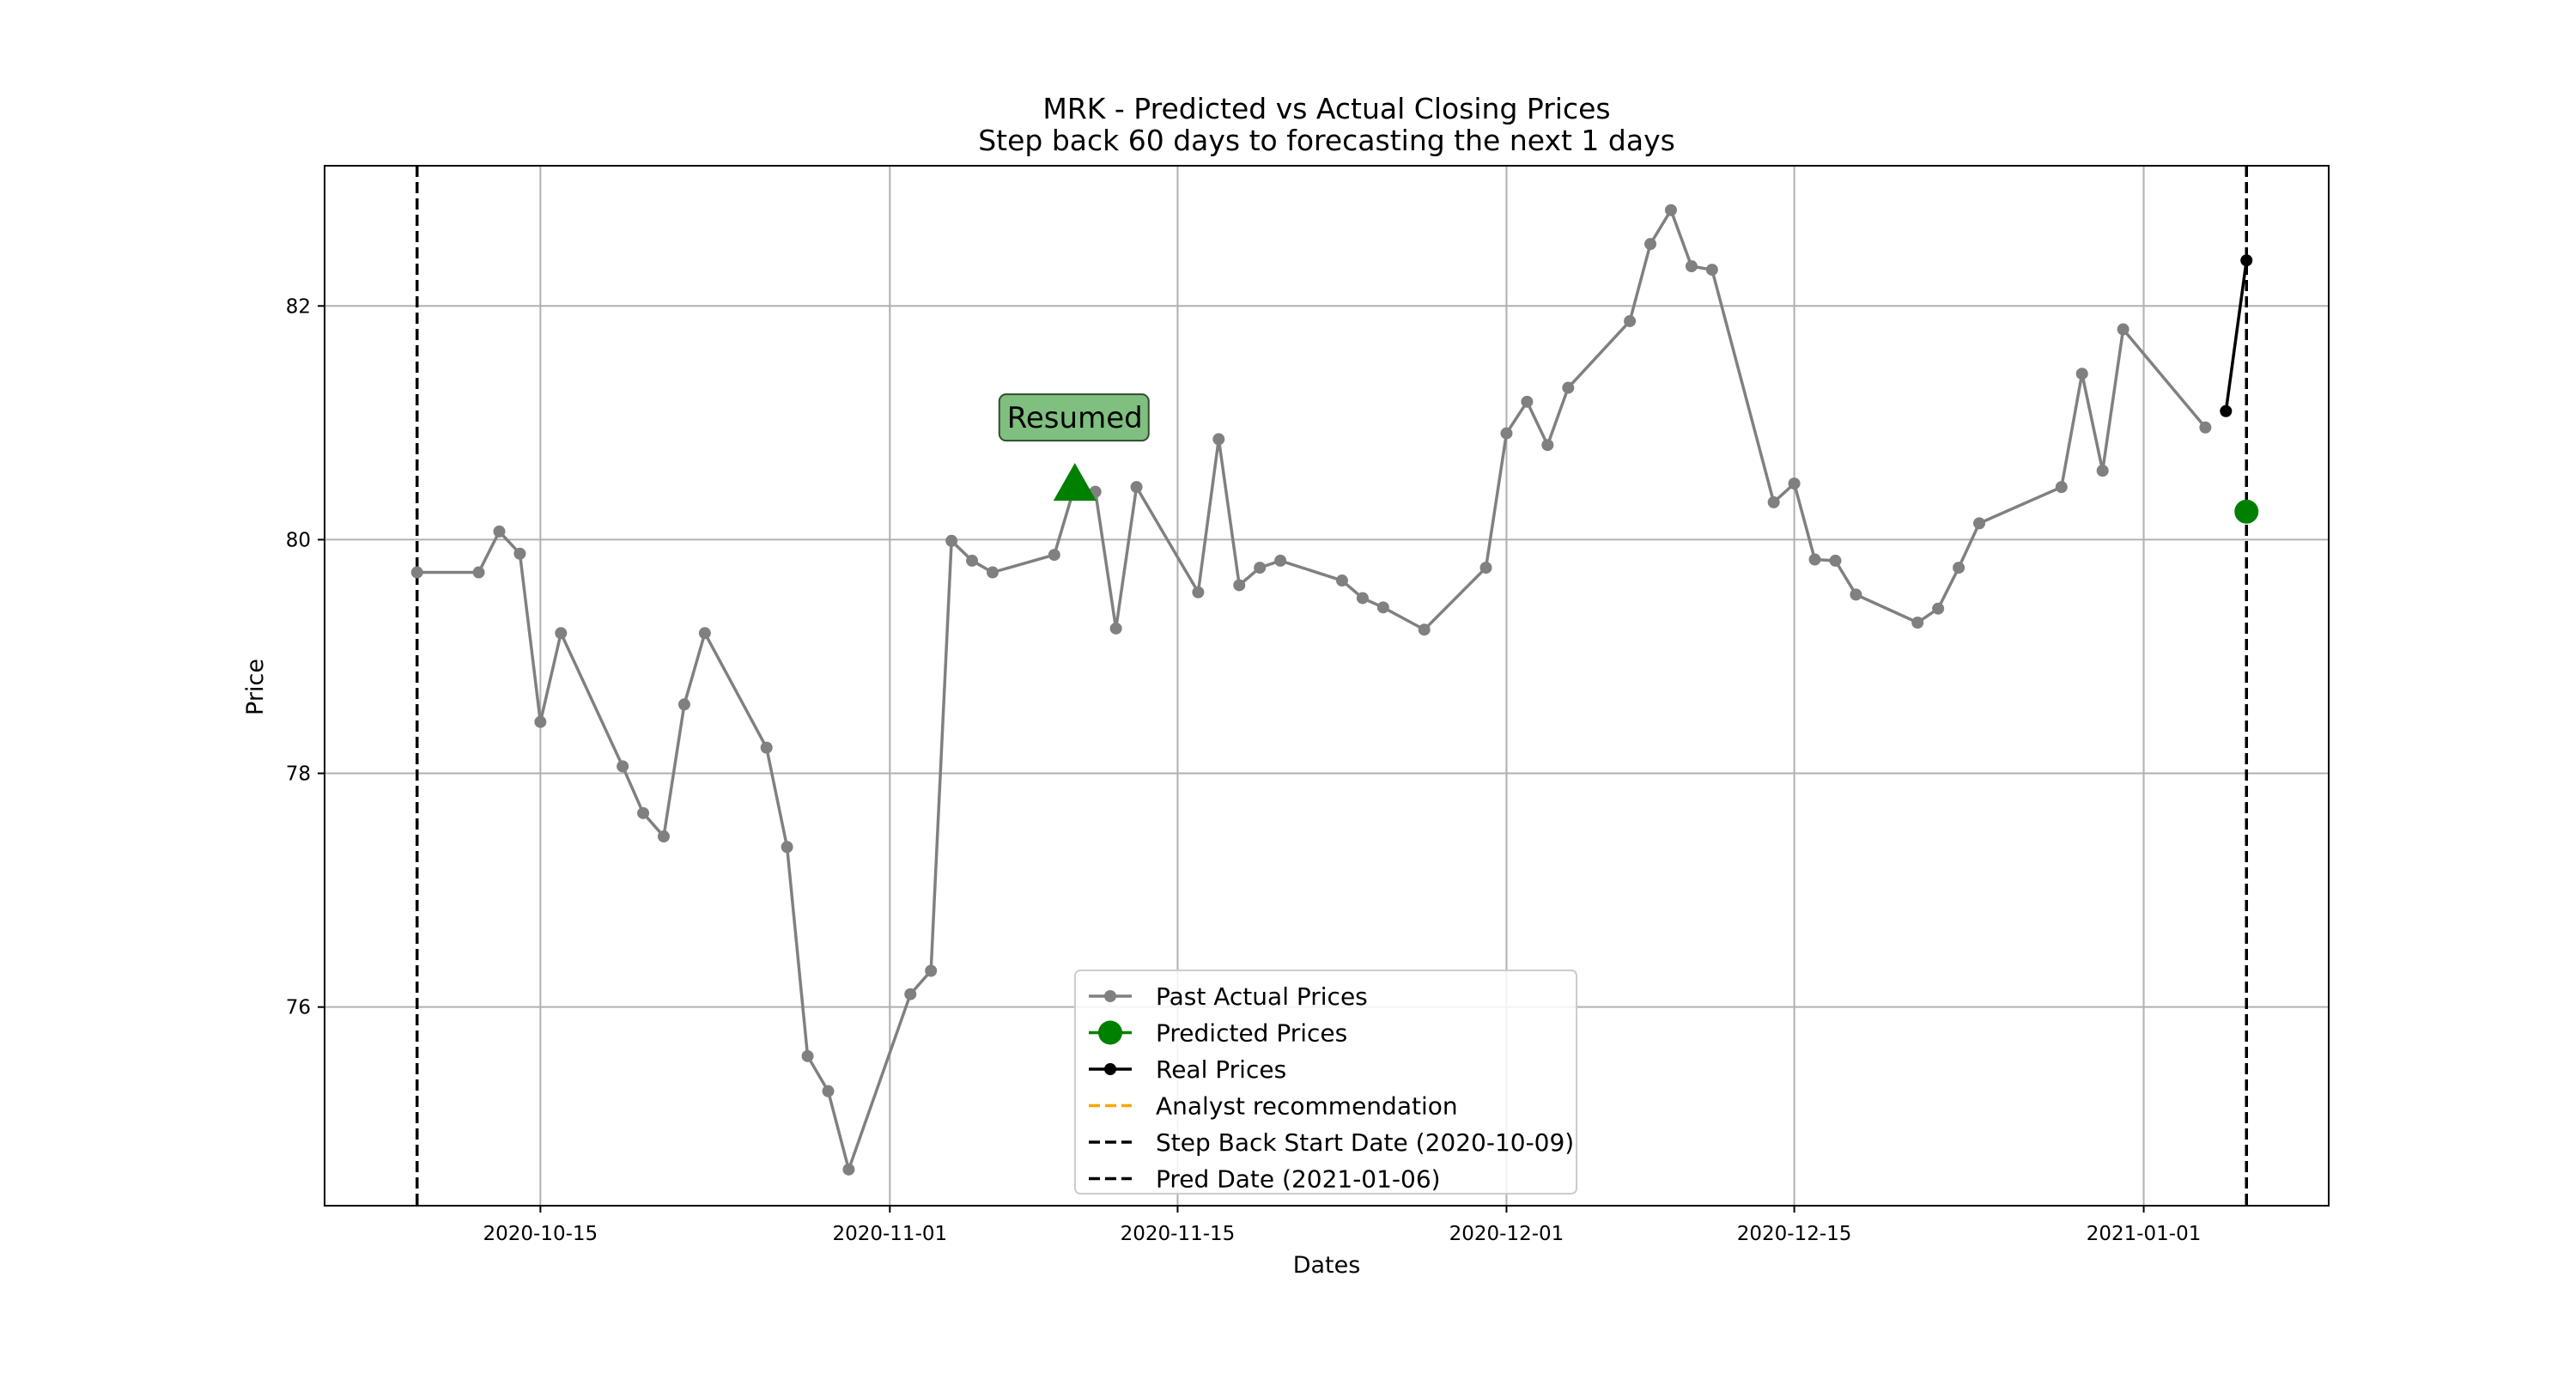  What do you see at coordinates (2144, 1234) in the screenshot?
I see `x-tick-label: 2021-01-01` at bounding box center [2144, 1234].